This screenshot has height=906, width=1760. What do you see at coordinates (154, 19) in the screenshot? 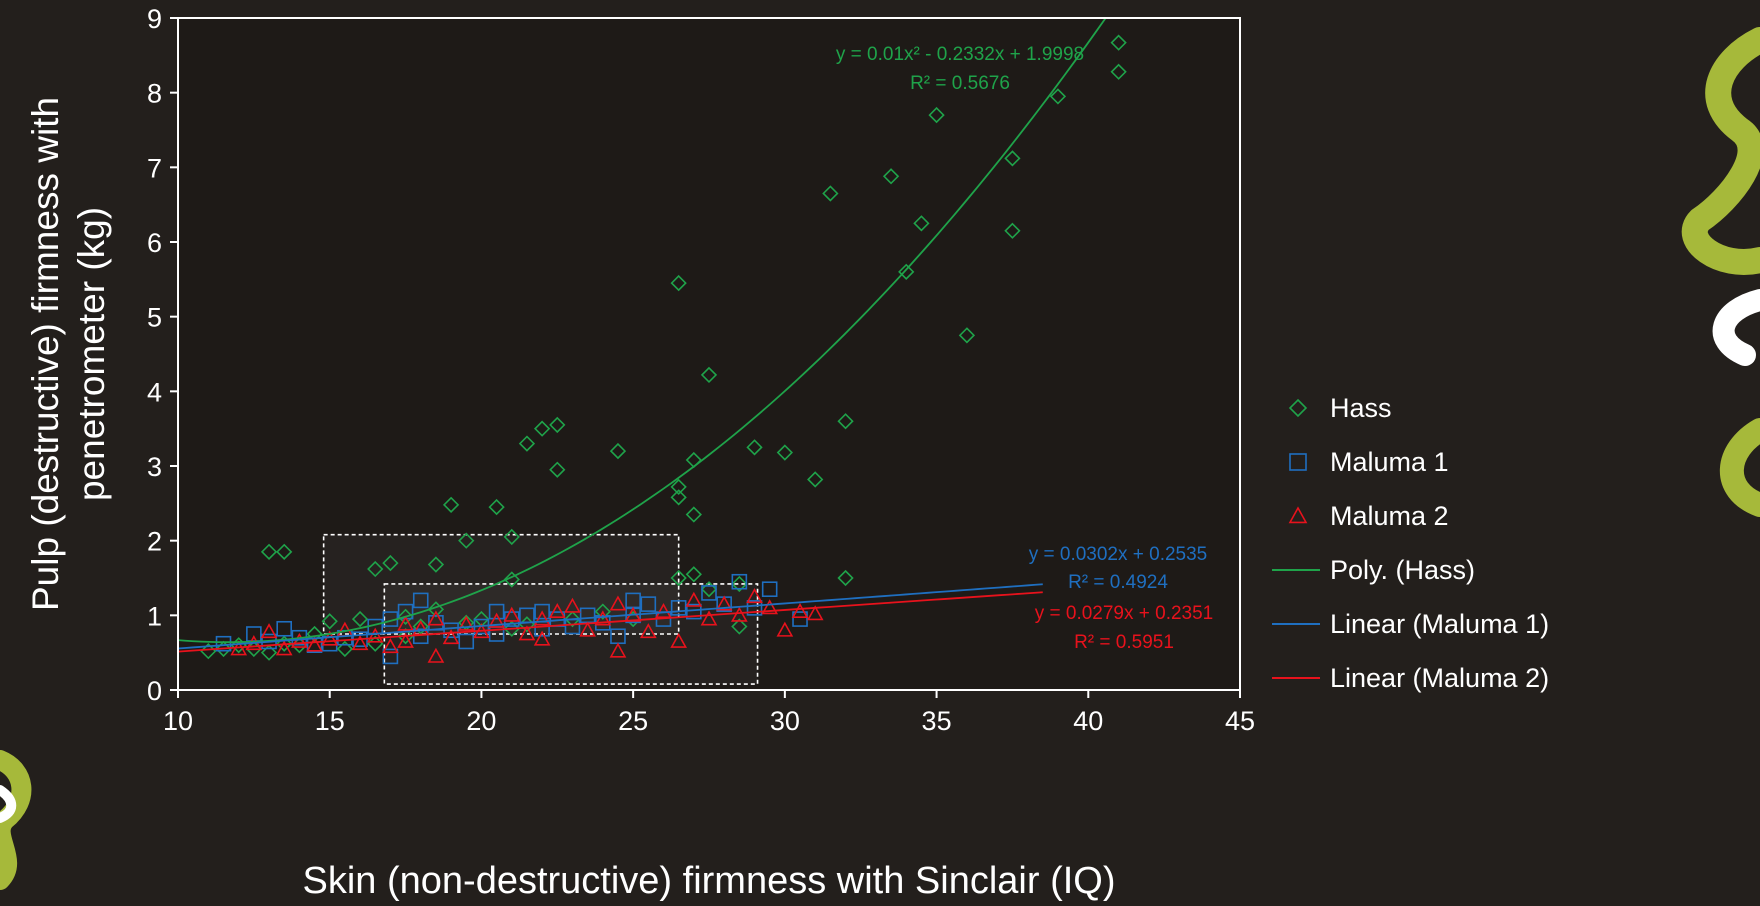
I see `y-tick-label: 9` at bounding box center [154, 19].